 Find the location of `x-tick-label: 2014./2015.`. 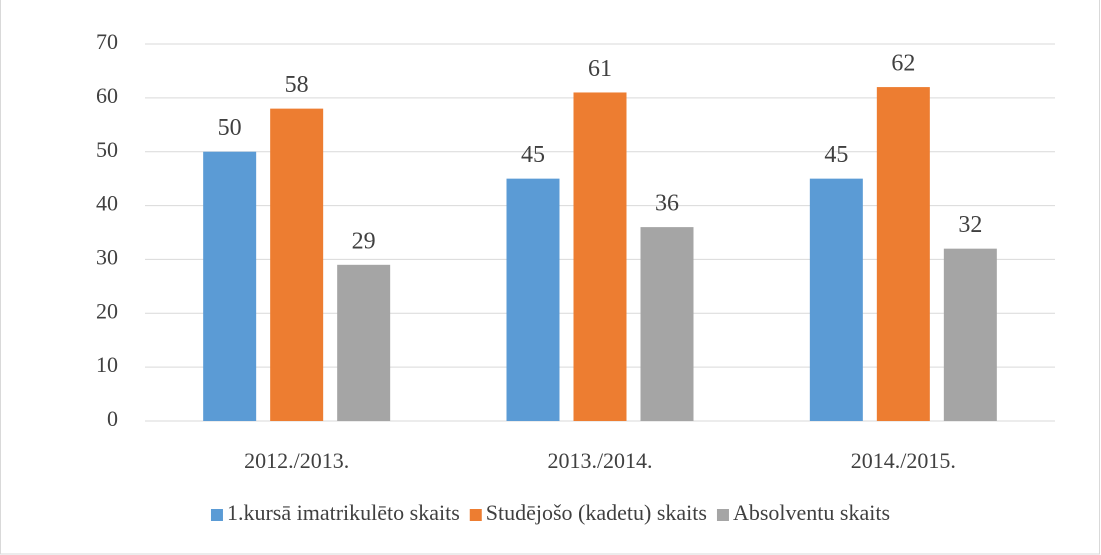

x-tick-label: 2014./2015. is located at coordinates (903, 460).